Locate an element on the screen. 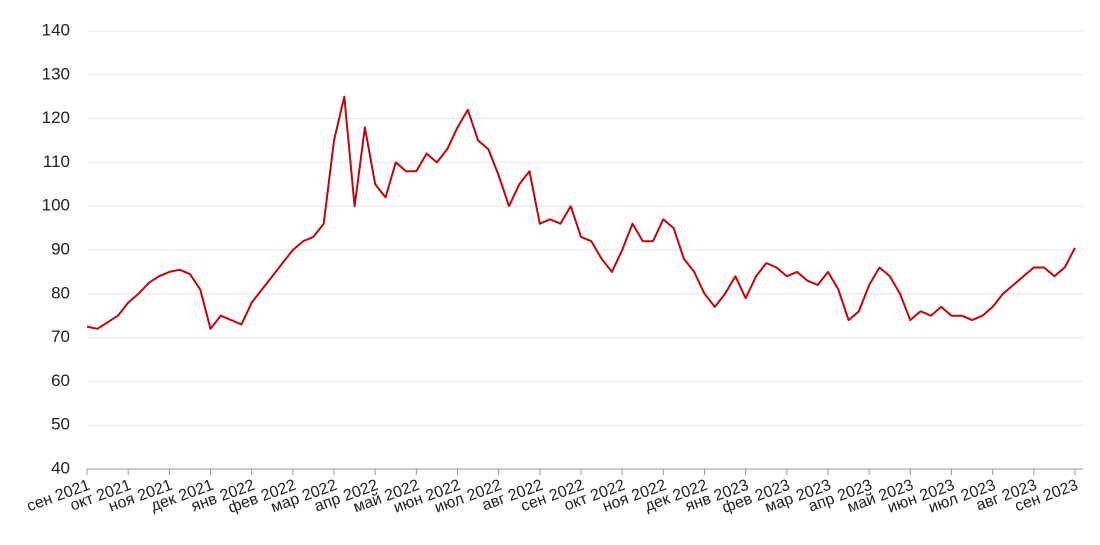 Image resolution: width=1100 pixels, height=545 pixels. y-tick-label: 50 is located at coordinates (60, 424).